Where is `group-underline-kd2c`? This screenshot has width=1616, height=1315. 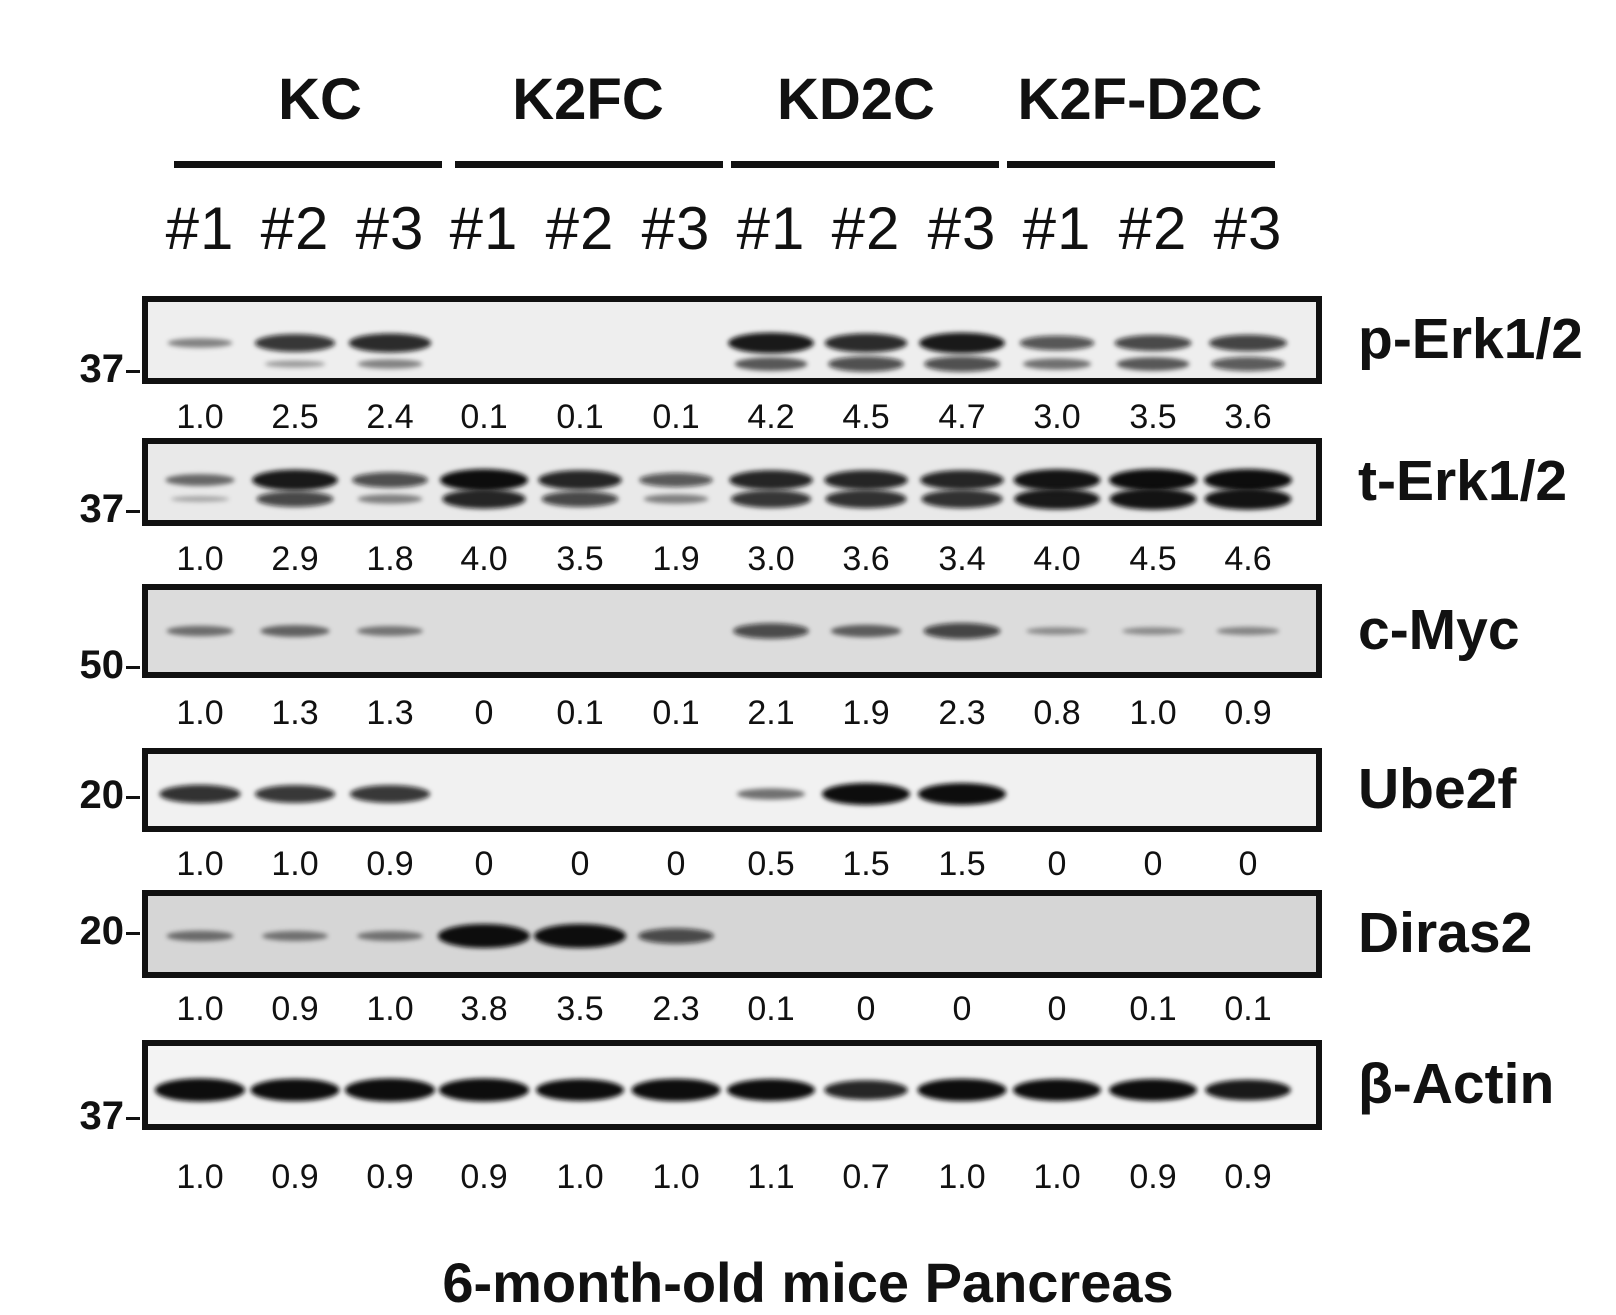
group-underline-kd2c is located at coordinates (865, 164).